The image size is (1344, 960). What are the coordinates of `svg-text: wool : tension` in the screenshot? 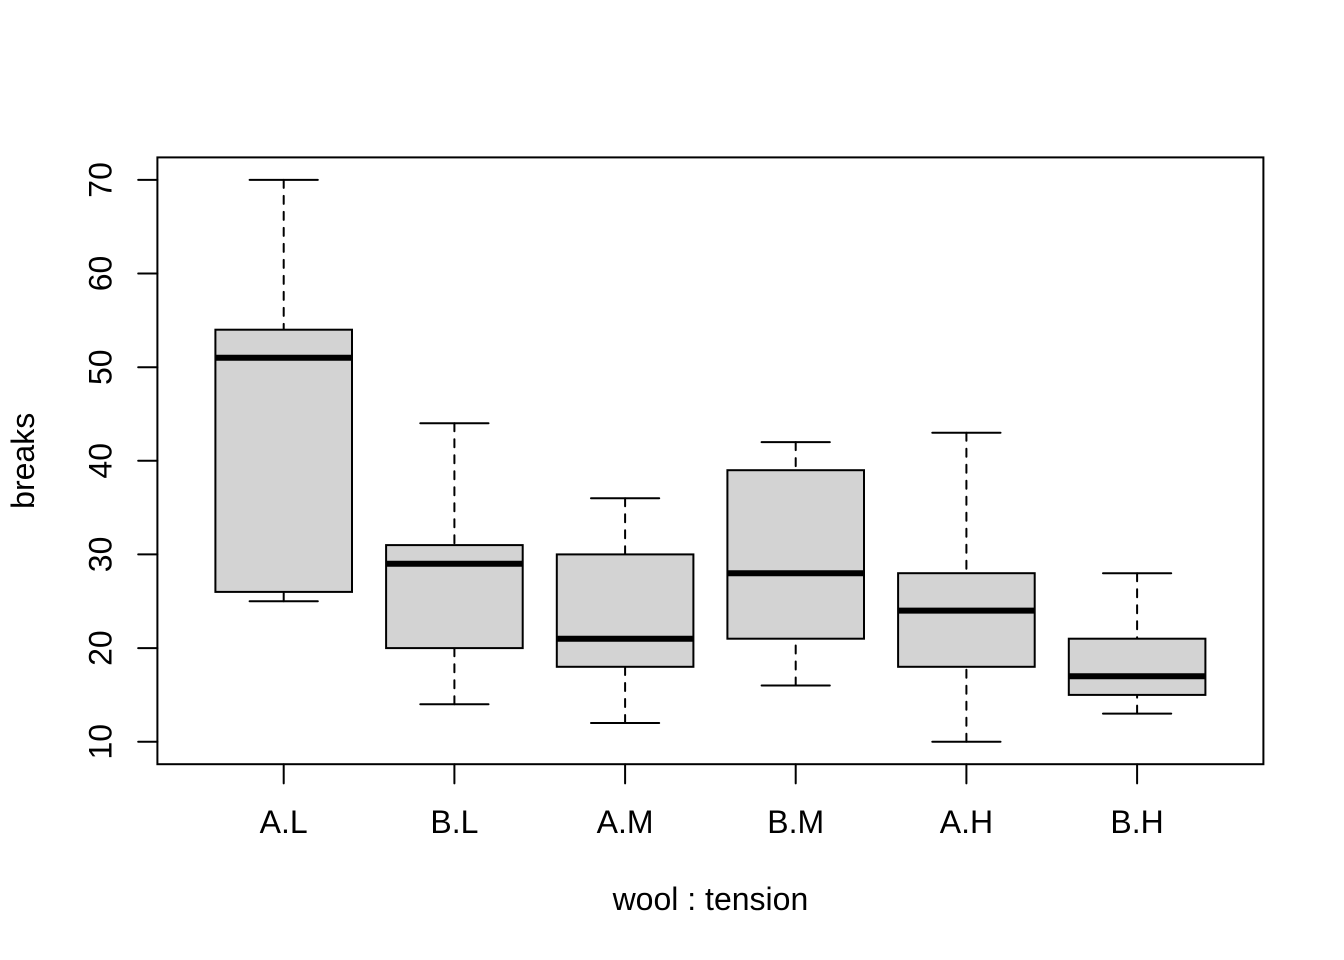 It's located at (710, 899).